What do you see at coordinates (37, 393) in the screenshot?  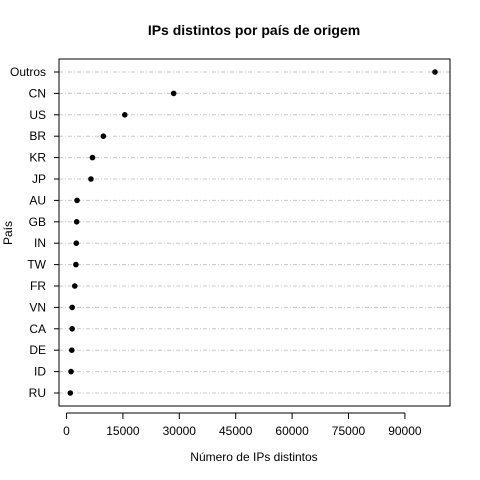 I see `y-tick-label: RU` at bounding box center [37, 393].